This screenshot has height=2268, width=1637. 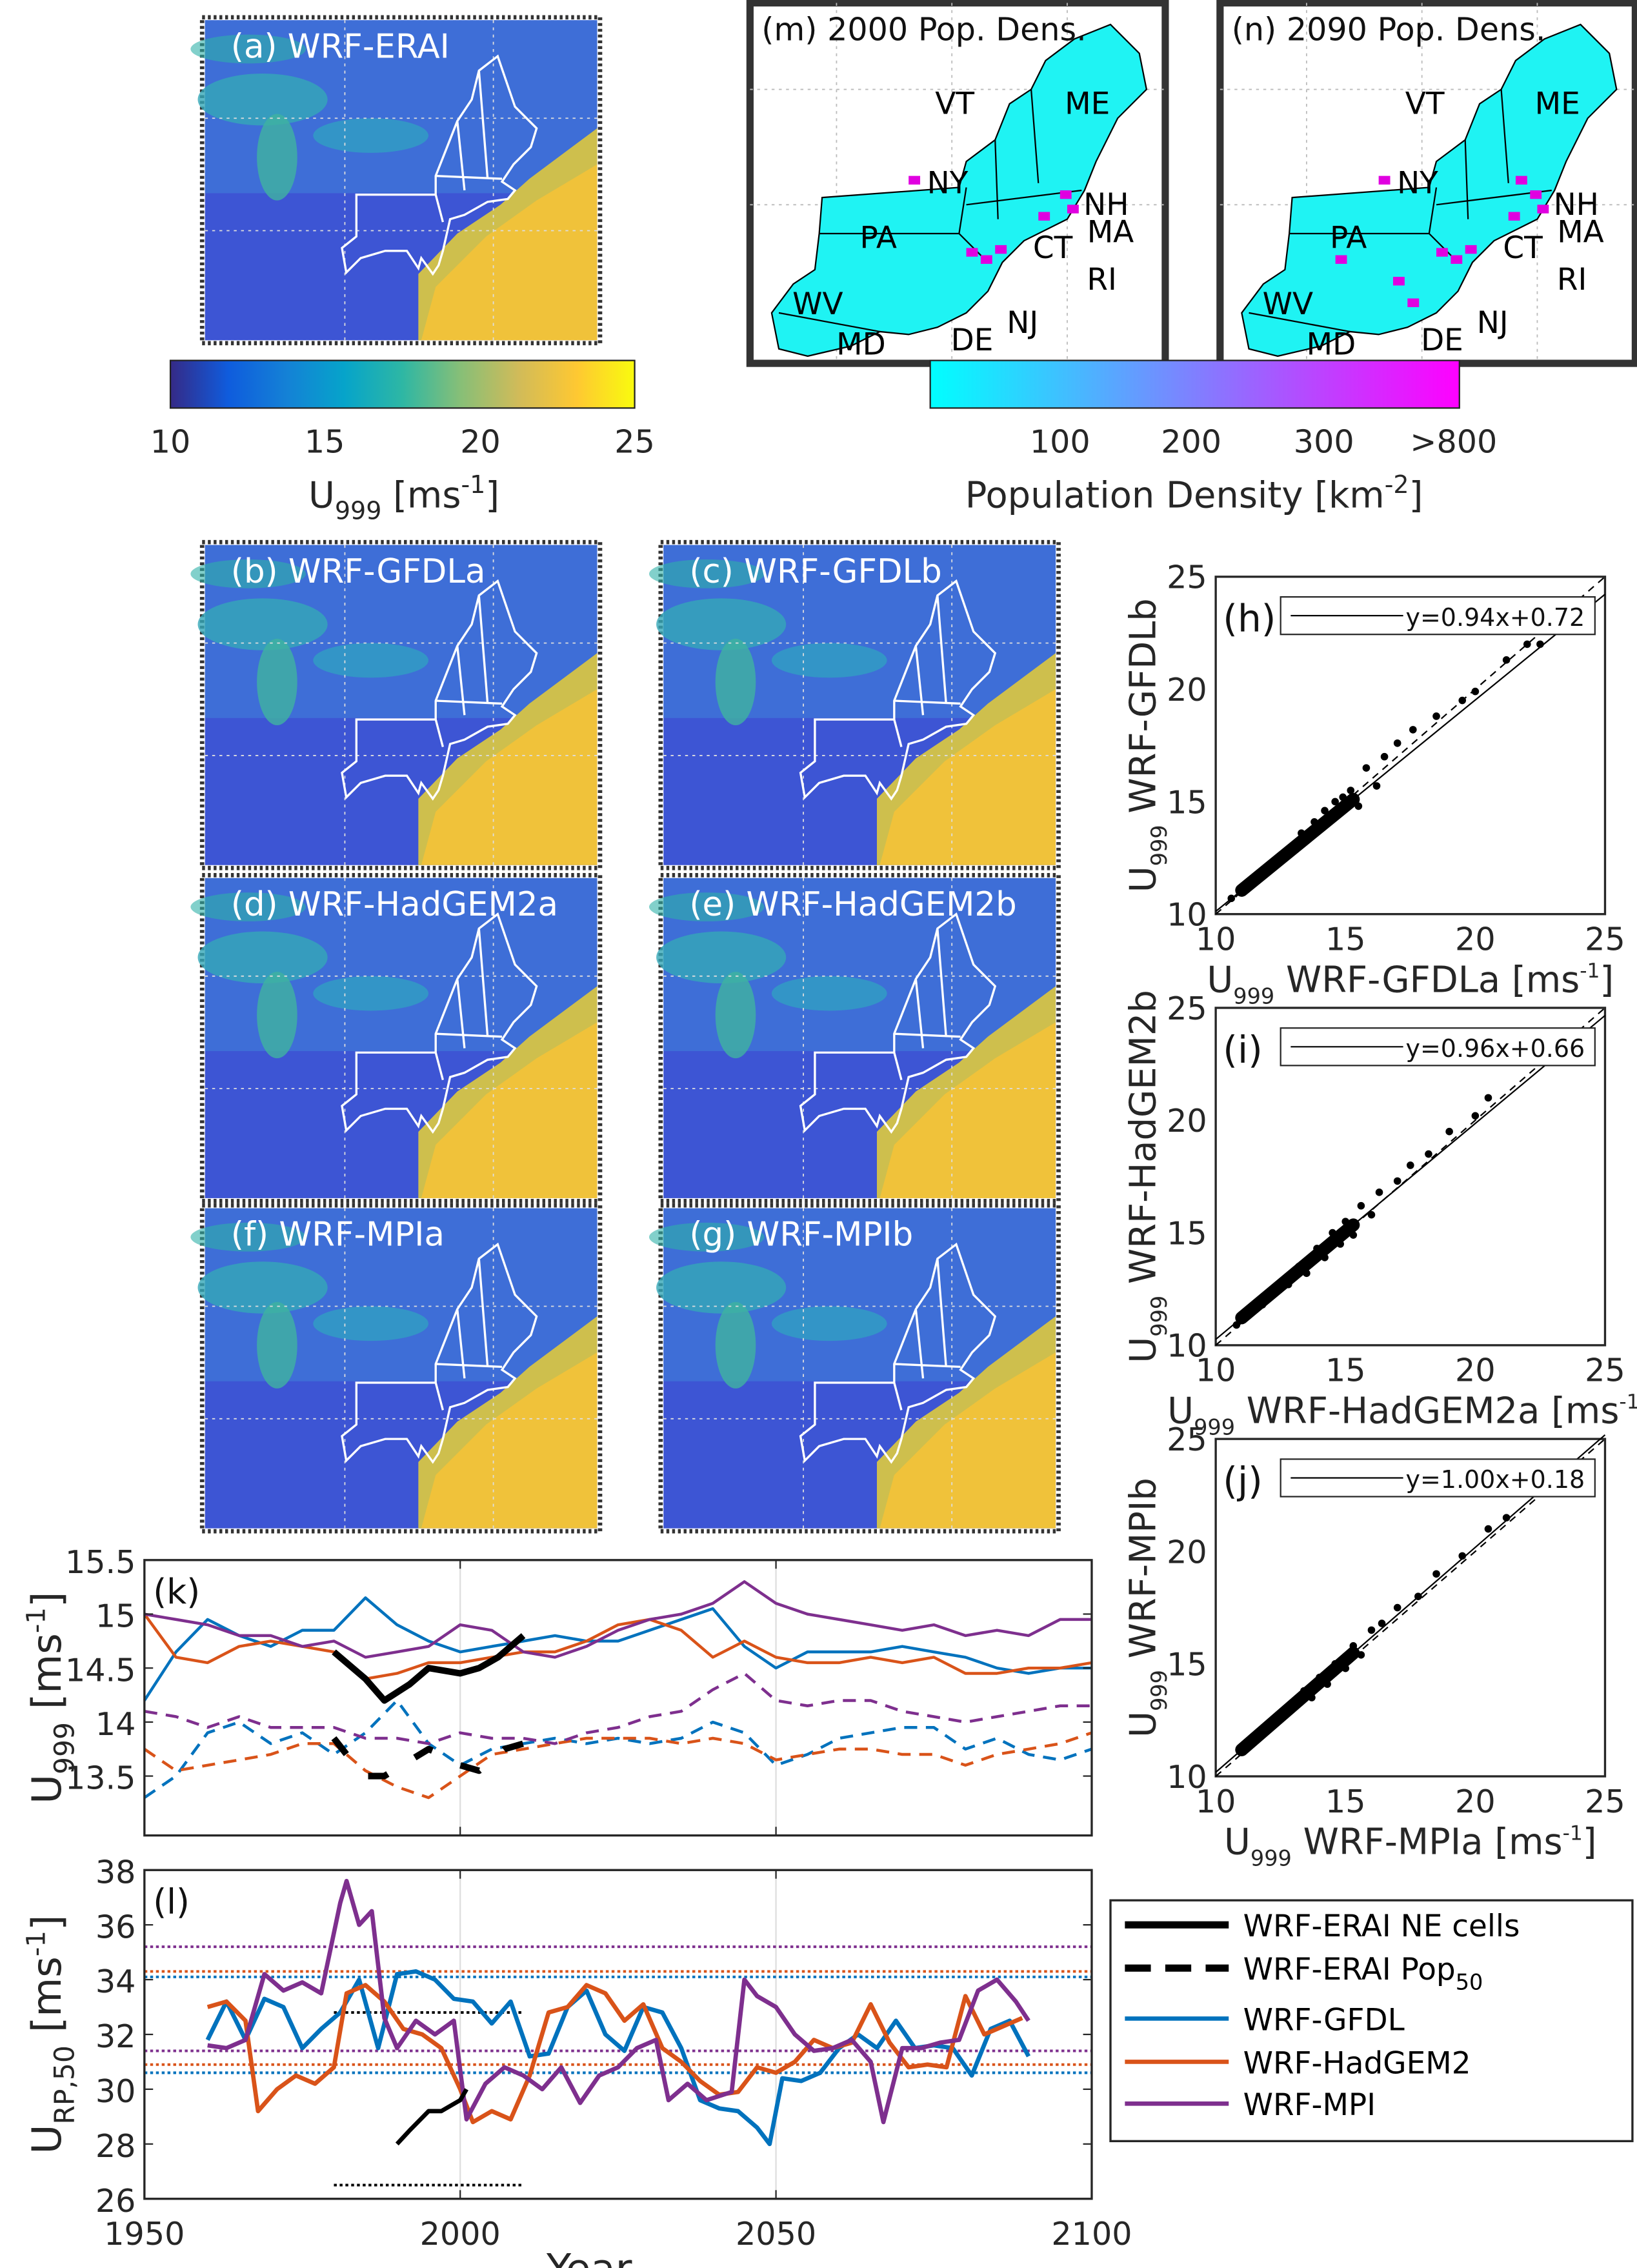 What do you see at coordinates (1091, 2234) in the screenshot?
I see `x-tick-label: 2100` at bounding box center [1091, 2234].